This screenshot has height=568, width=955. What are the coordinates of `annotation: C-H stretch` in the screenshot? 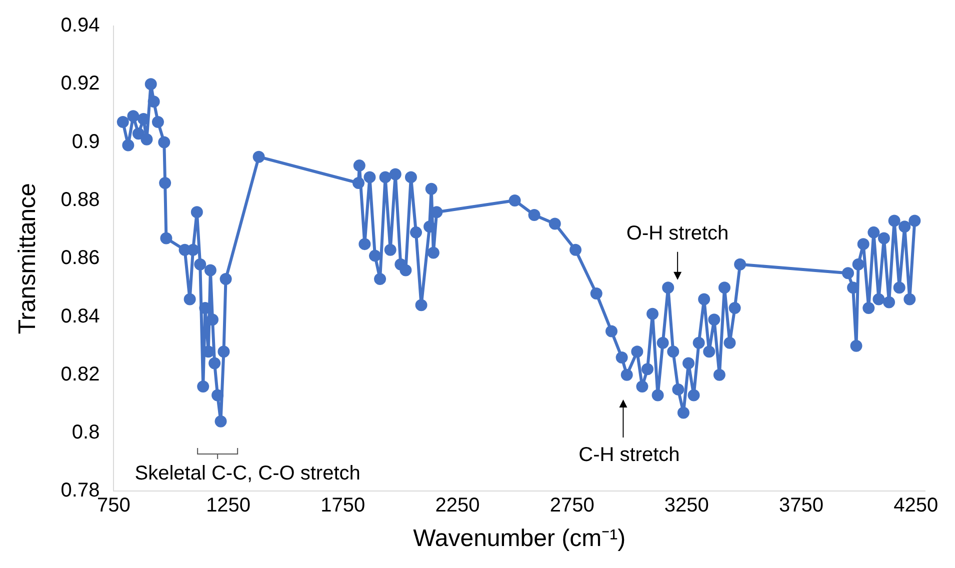 It's located at (629, 455).